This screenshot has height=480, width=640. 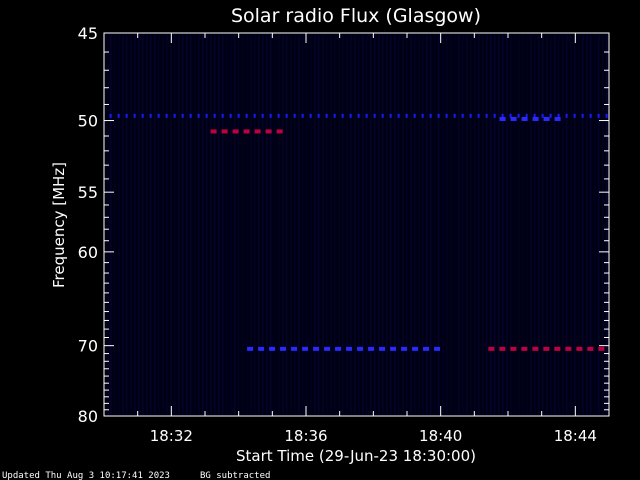 What do you see at coordinates (356, 16) in the screenshot?
I see `chart-title: Solar radio Flux (Glasgow)` at bounding box center [356, 16].